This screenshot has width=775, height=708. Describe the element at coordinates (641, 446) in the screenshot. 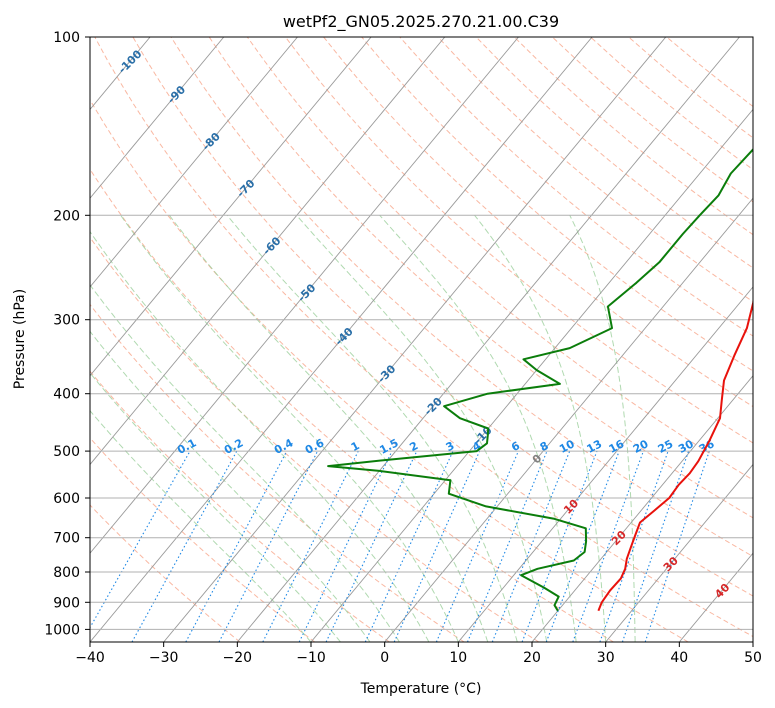

I see `mixing-ratio-label: 20` at that location.